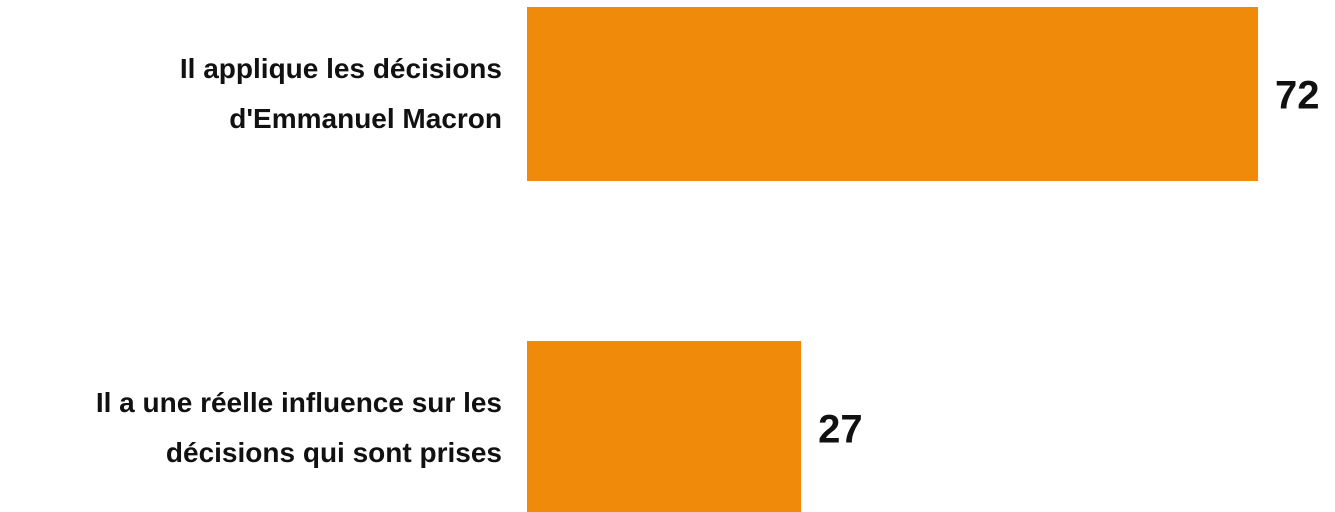 The height and width of the screenshot is (512, 1335). I want to click on bar, so click(664, 426).